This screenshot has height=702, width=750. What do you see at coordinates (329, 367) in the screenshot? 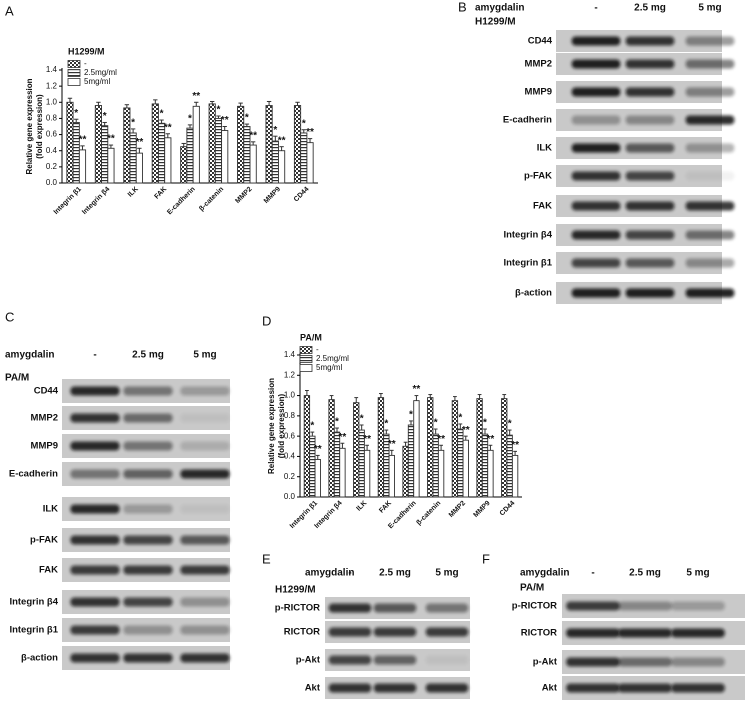
I see `legend-label: 5mg/ml` at bounding box center [329, 367].